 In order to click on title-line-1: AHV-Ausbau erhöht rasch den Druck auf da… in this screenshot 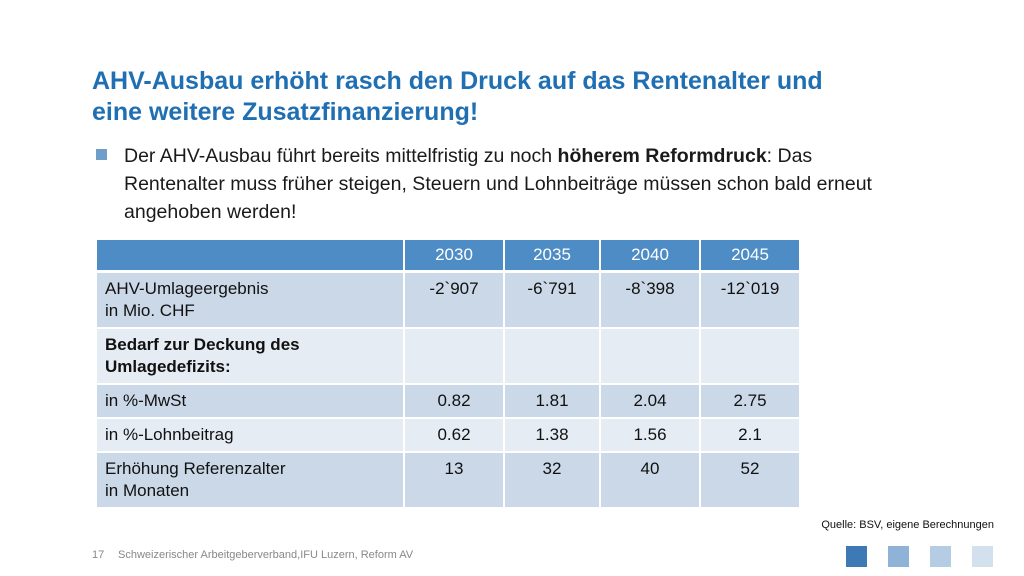, I will do `click(457, 81)`.